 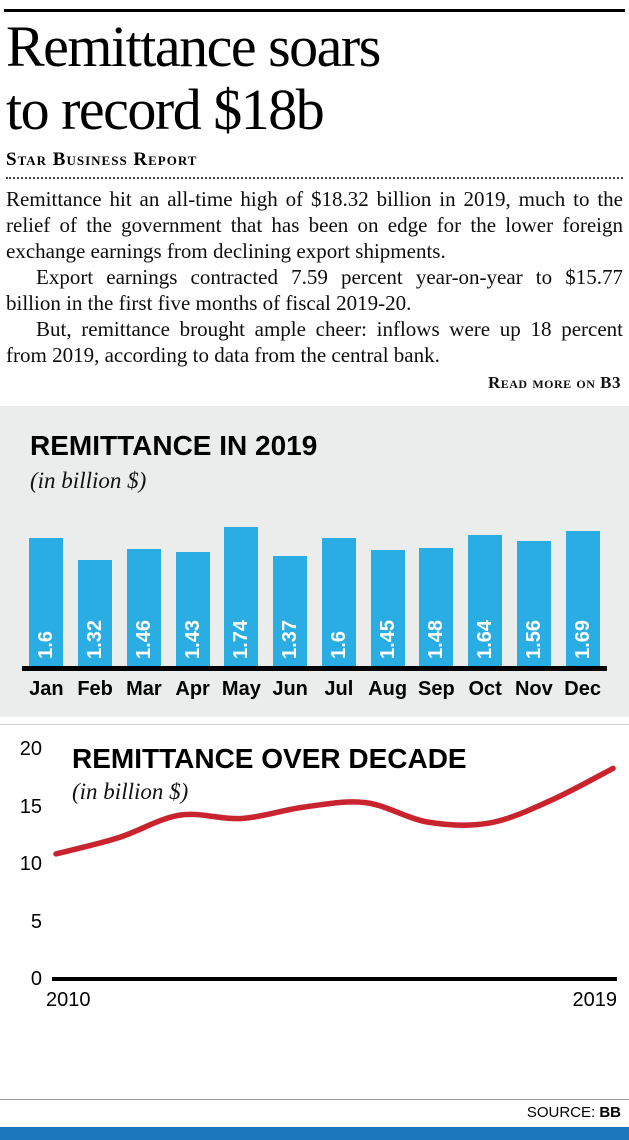 What do you see at coordinates (339, 689) in the screenshot?
I see `x-axis-label: Jul` at bounding box center [339, 689].